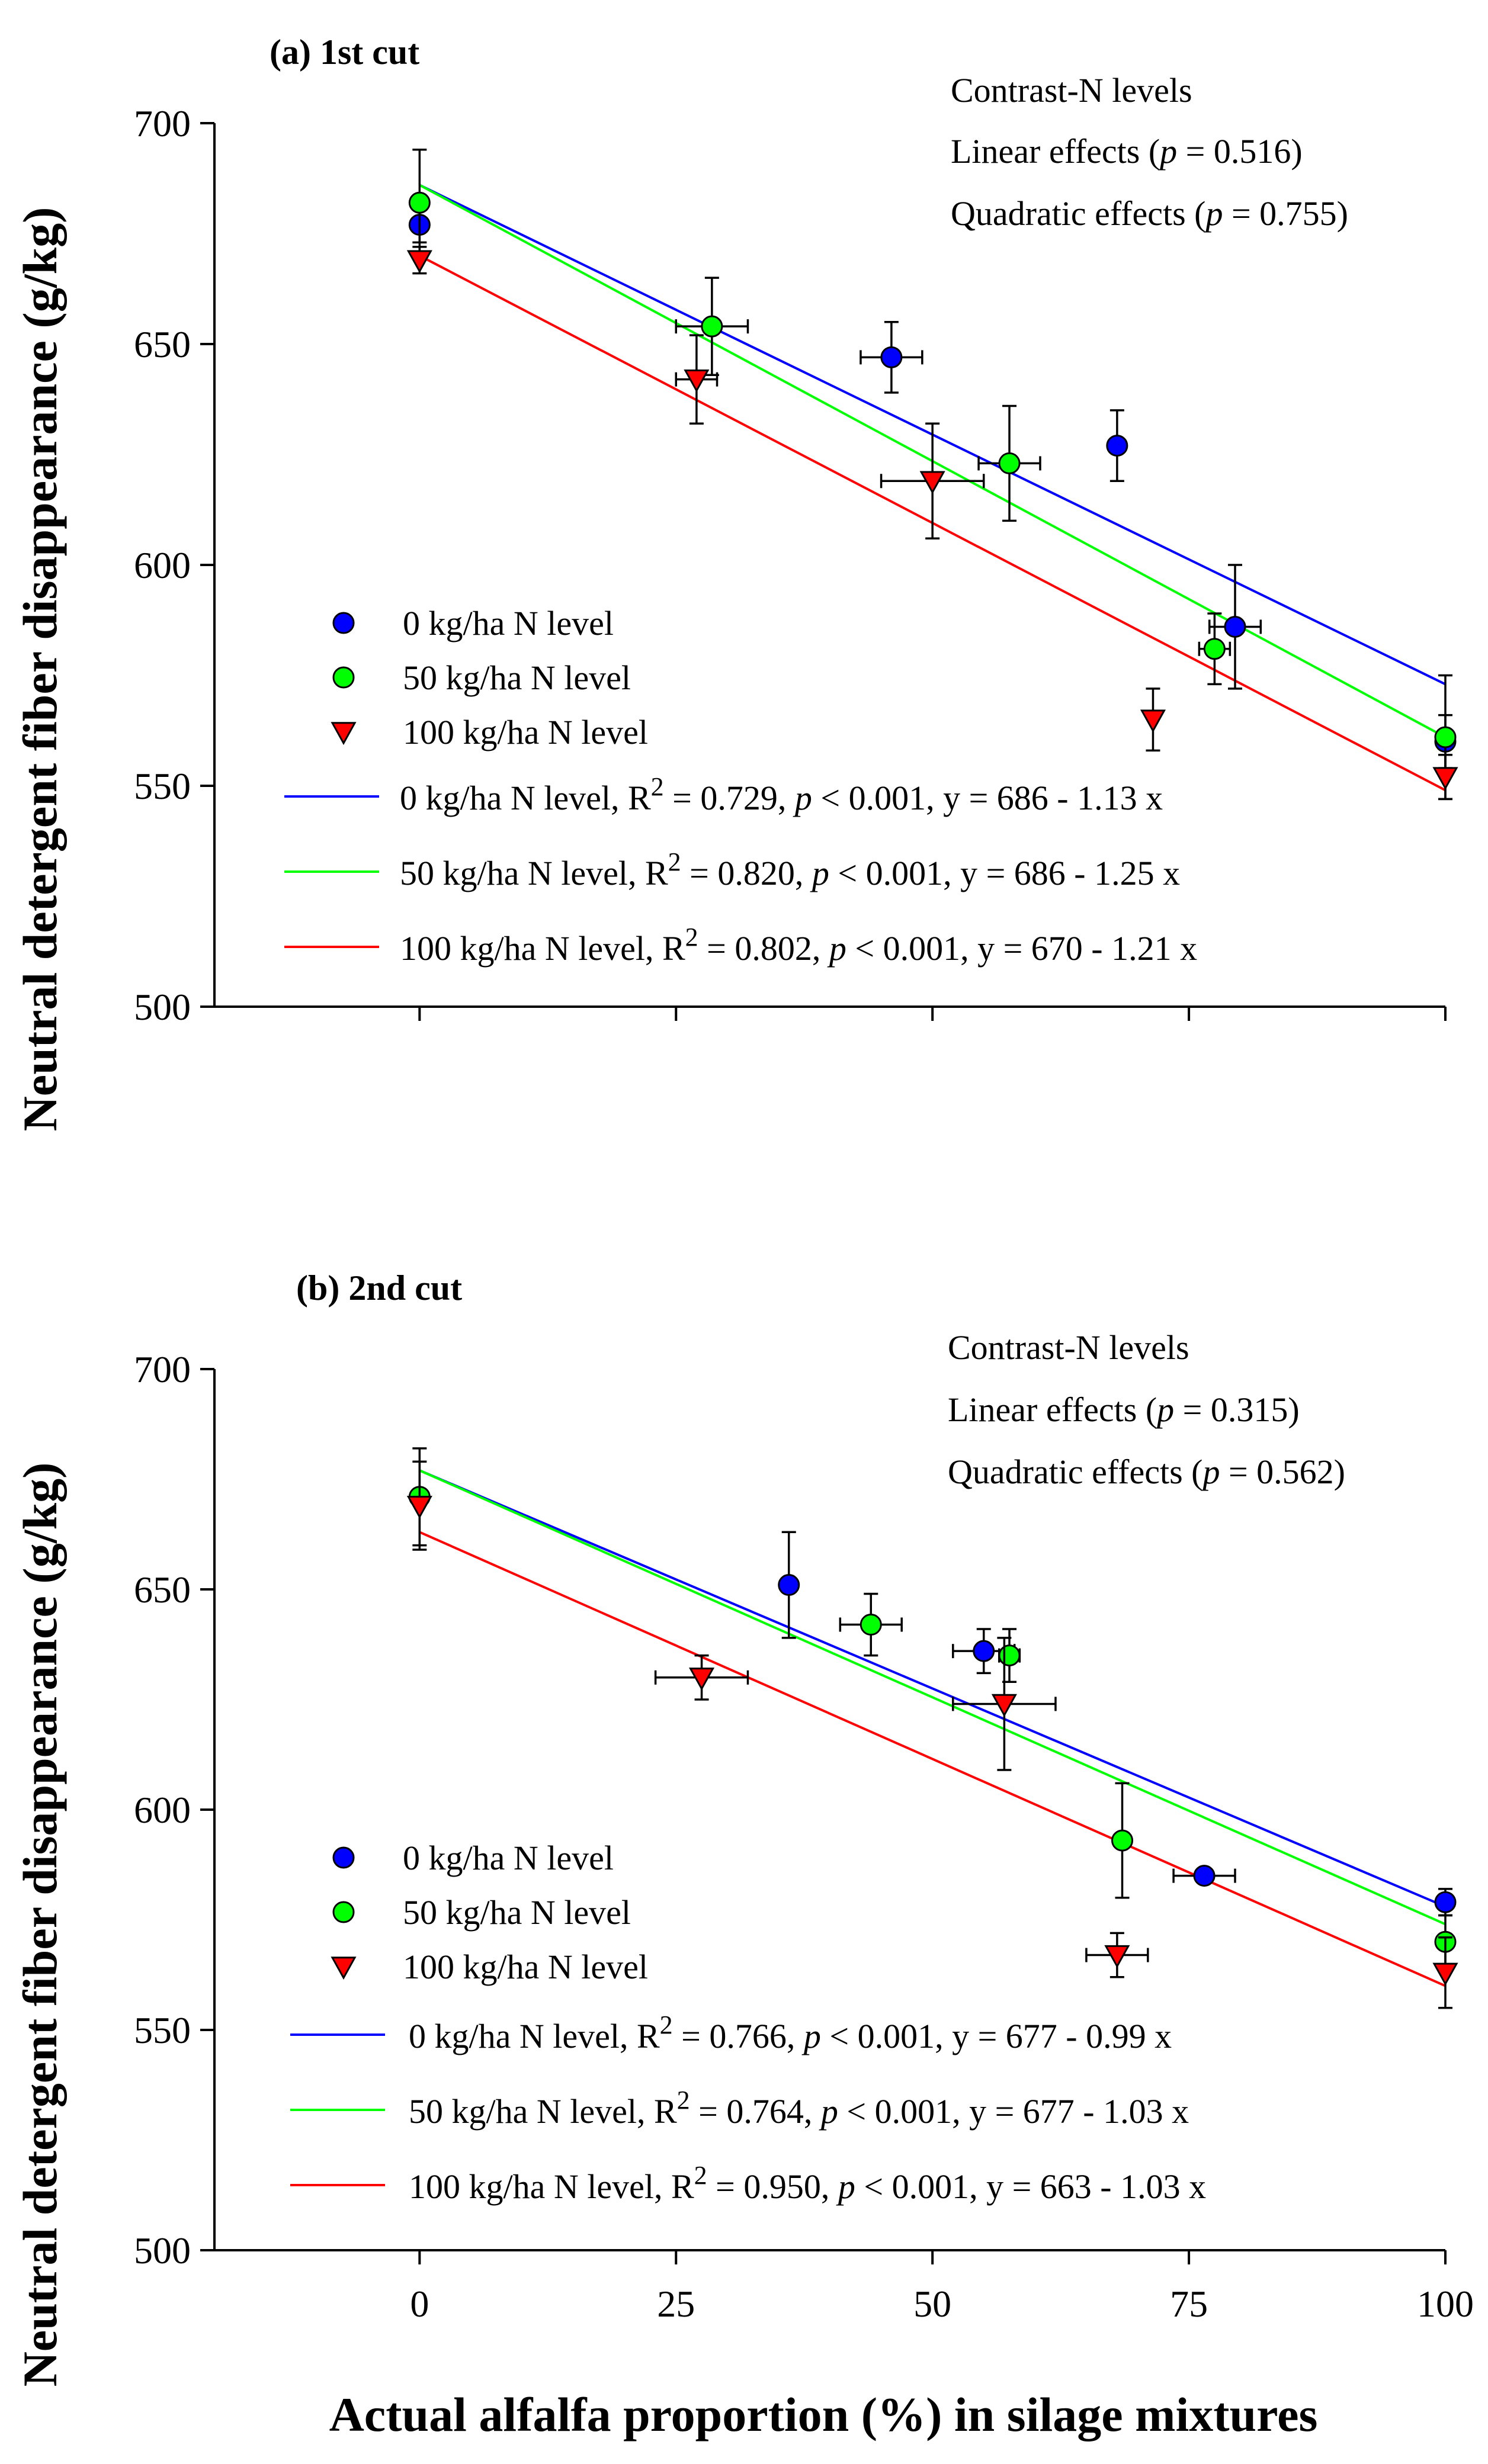 This screenshot has height=2464, width=1488. What do you see at coordinates (932, 1014) in the screenshot?
I see `x-ticks` at bounding box center [932, 1014].